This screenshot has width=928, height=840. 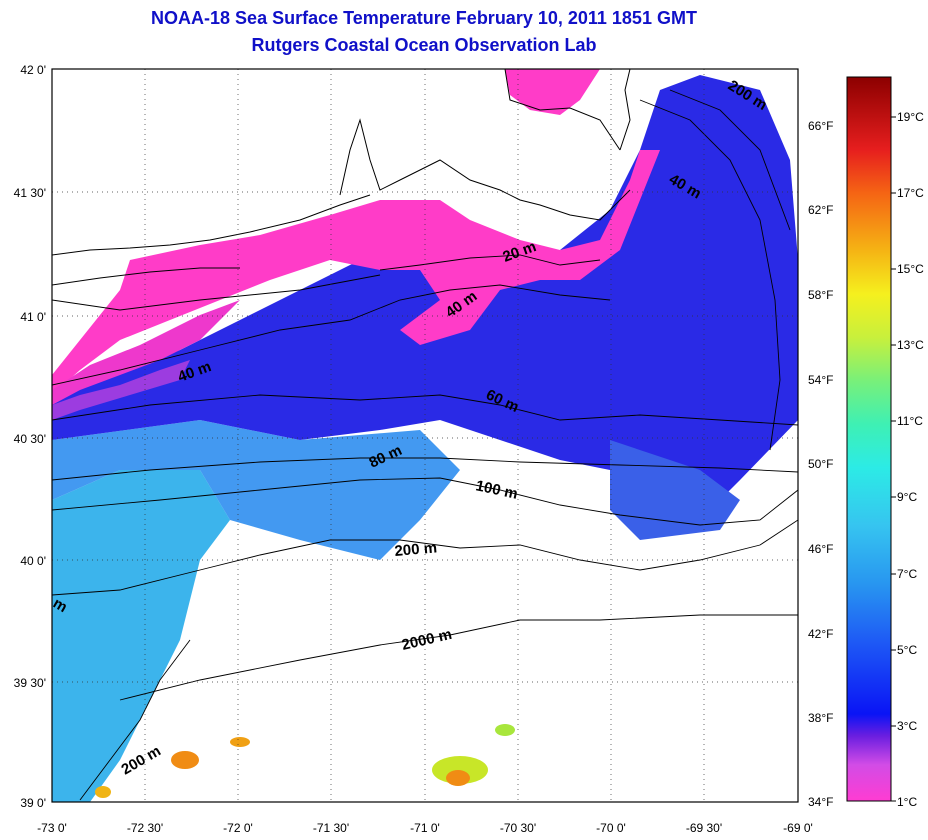 What do you see at coordinates (625, 110) in the screenshot?
I see `coastline-cape-cod-outer` at bounding box center [625, 110].